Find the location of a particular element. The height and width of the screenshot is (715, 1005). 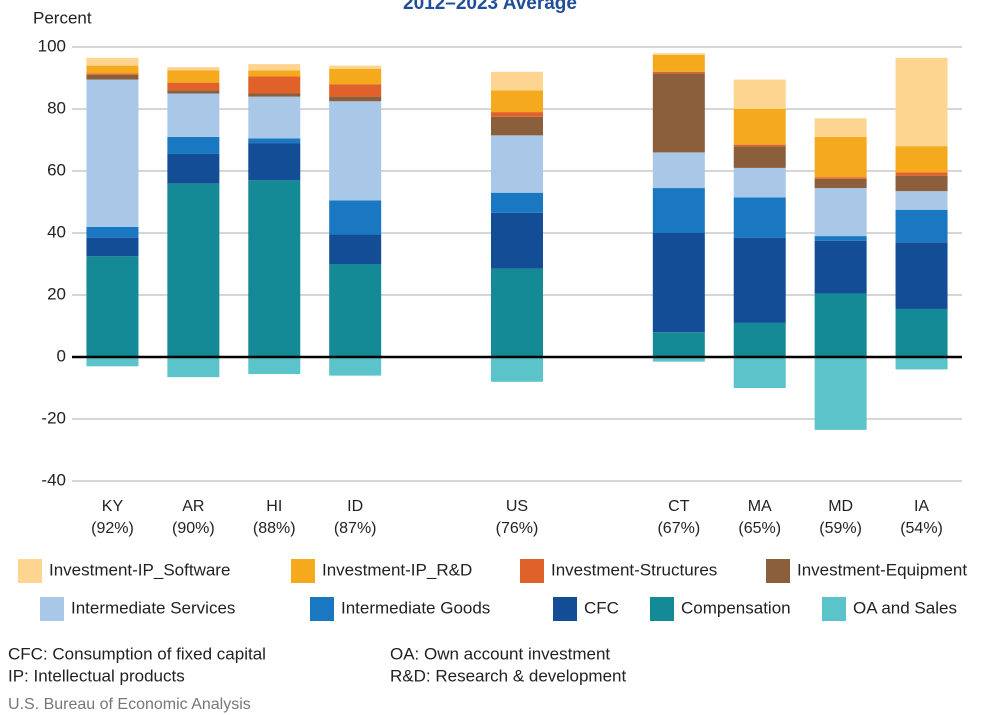

y-tick-label: 60 is located at coordinates (56, 169).